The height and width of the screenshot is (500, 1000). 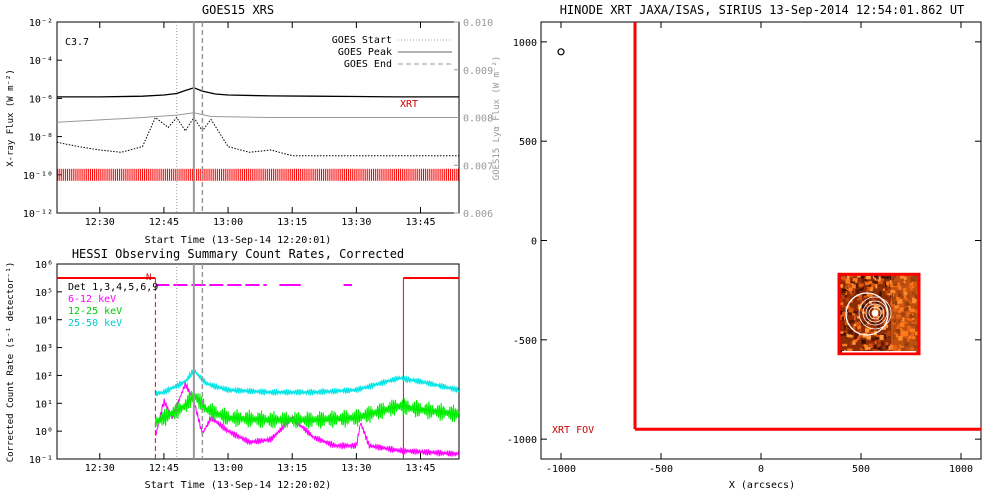 What do you see at coordinates (77, 42) in the screenshot?
I see `goes-flare-class: C3.7` at bounding box center [77, 42].